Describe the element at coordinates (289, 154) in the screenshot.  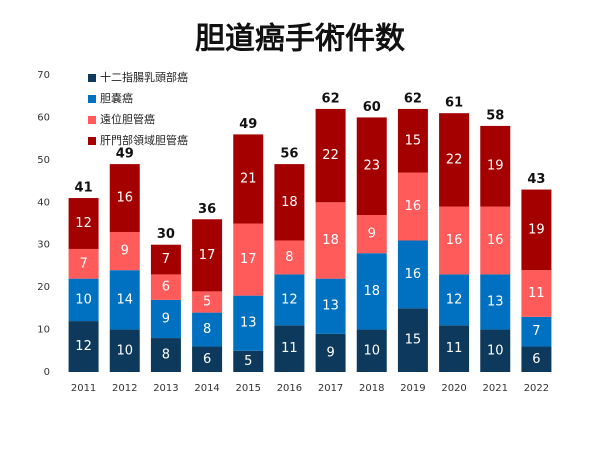
I see `total-label: 56` at that location.